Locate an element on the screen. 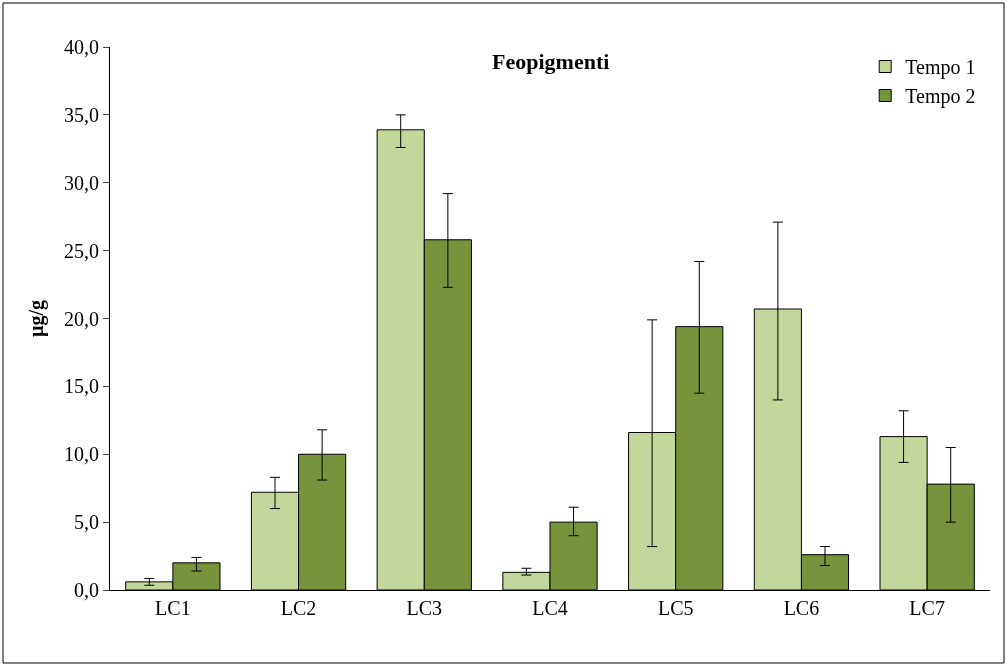 Image resolution: width=1007 pixels, height=666 pixels. x-tick-label: LC1 is located at coordinates (173, 608).